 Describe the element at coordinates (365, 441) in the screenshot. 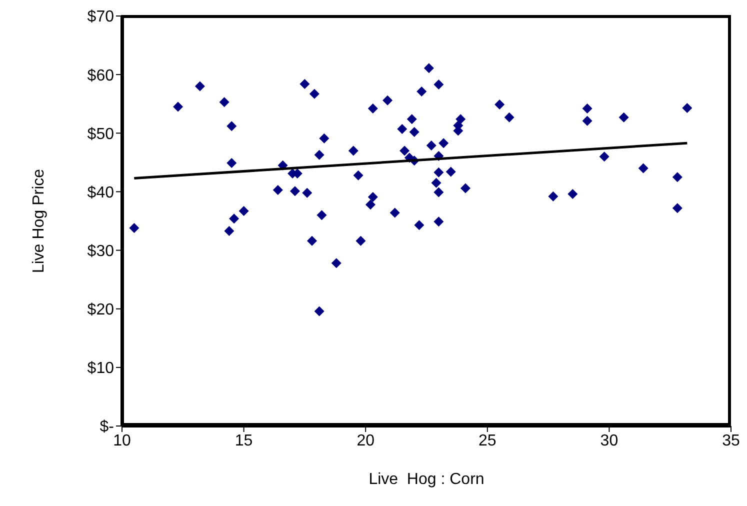

I see `x-tick-label: 20` at that location.